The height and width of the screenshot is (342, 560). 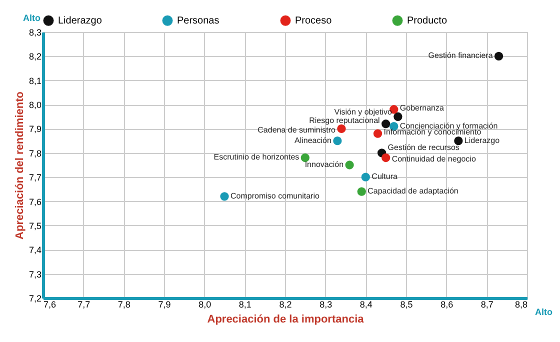 I want to click on y-tick-label: 8,3, so click(x=35, y=33).